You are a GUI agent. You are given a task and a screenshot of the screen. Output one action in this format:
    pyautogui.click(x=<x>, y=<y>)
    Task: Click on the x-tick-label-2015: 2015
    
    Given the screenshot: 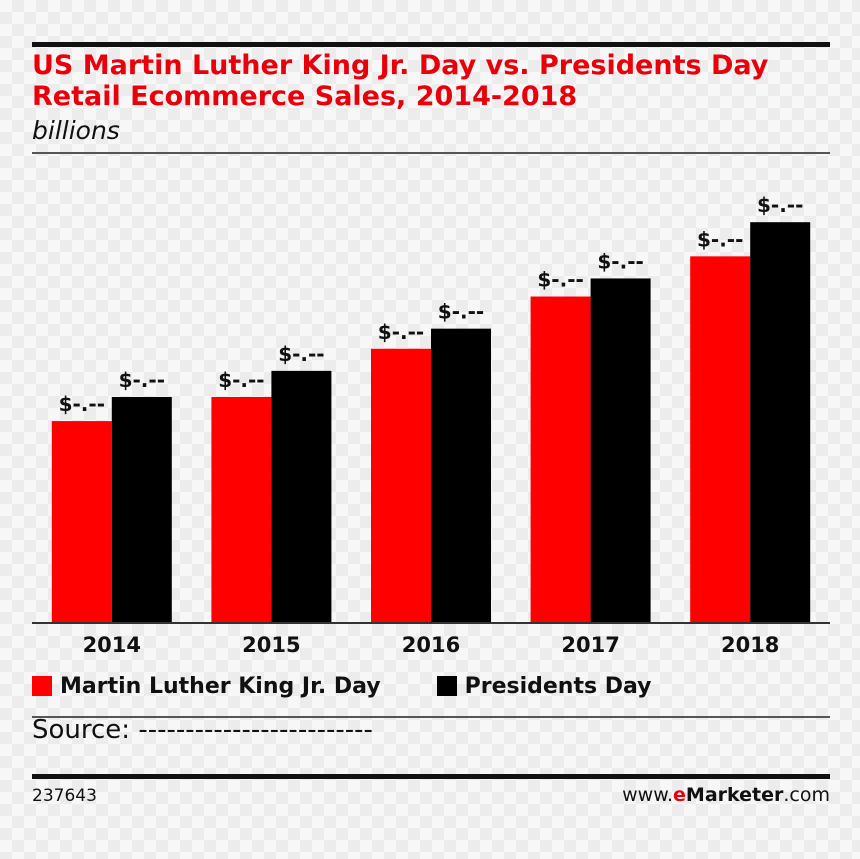 What is the action you would take?
    pyautogui.click(x=271, y=645)
    